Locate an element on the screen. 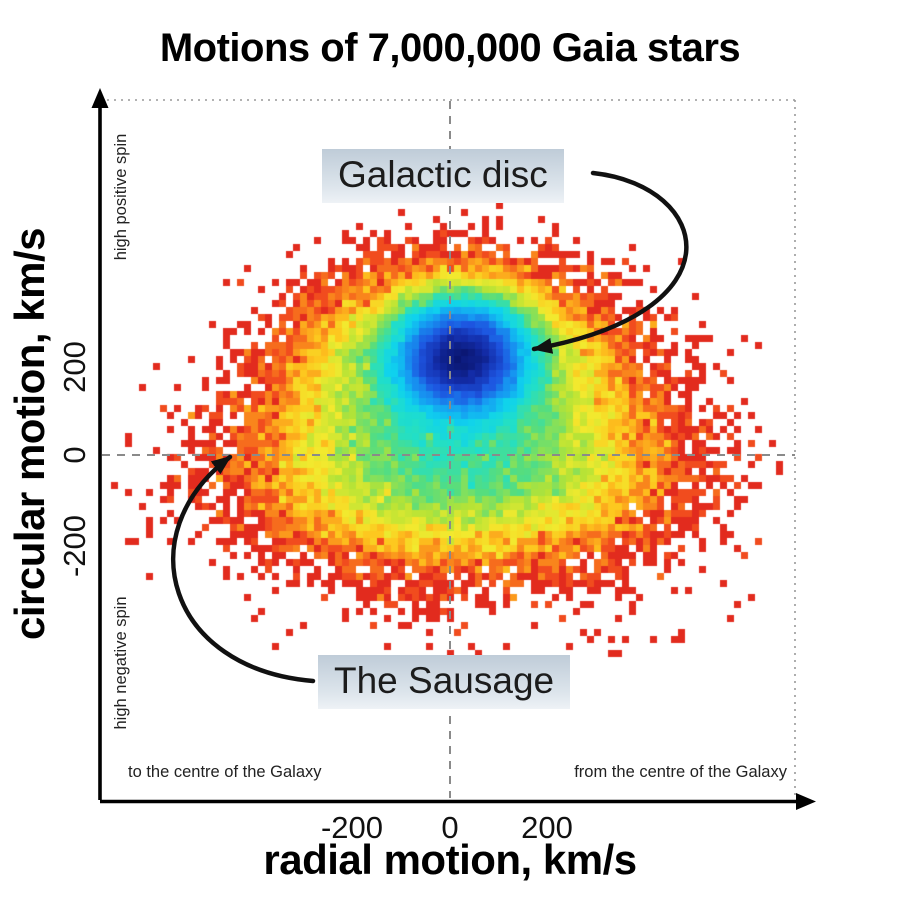  annotation-sausage: The Sausage is located at coordinates (444, 682).